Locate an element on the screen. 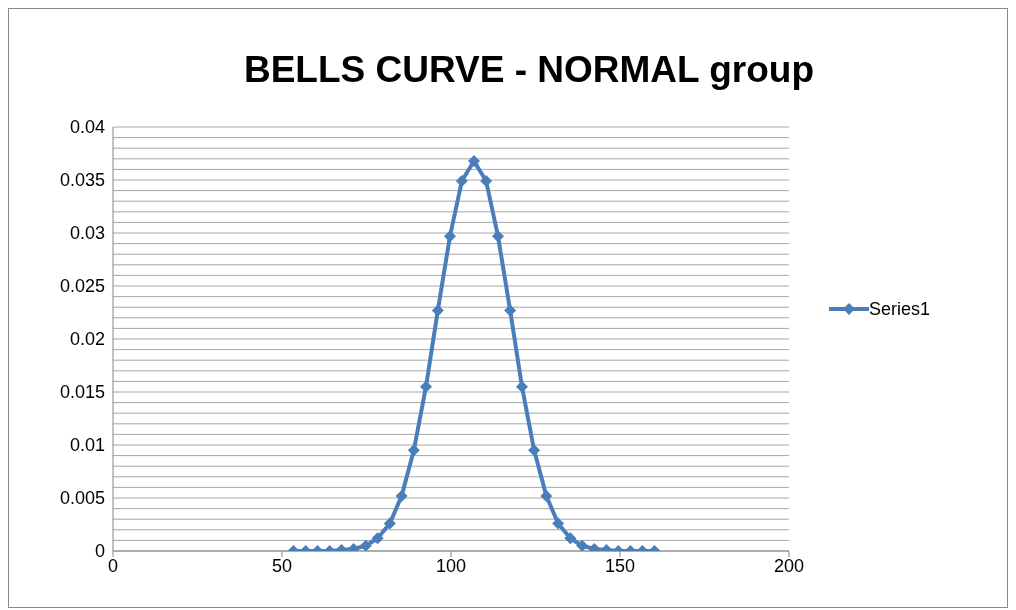 The width and height of the screenshot is (1016, 610). y-tick-label: 0.02 is located at coordinates (87, 339).